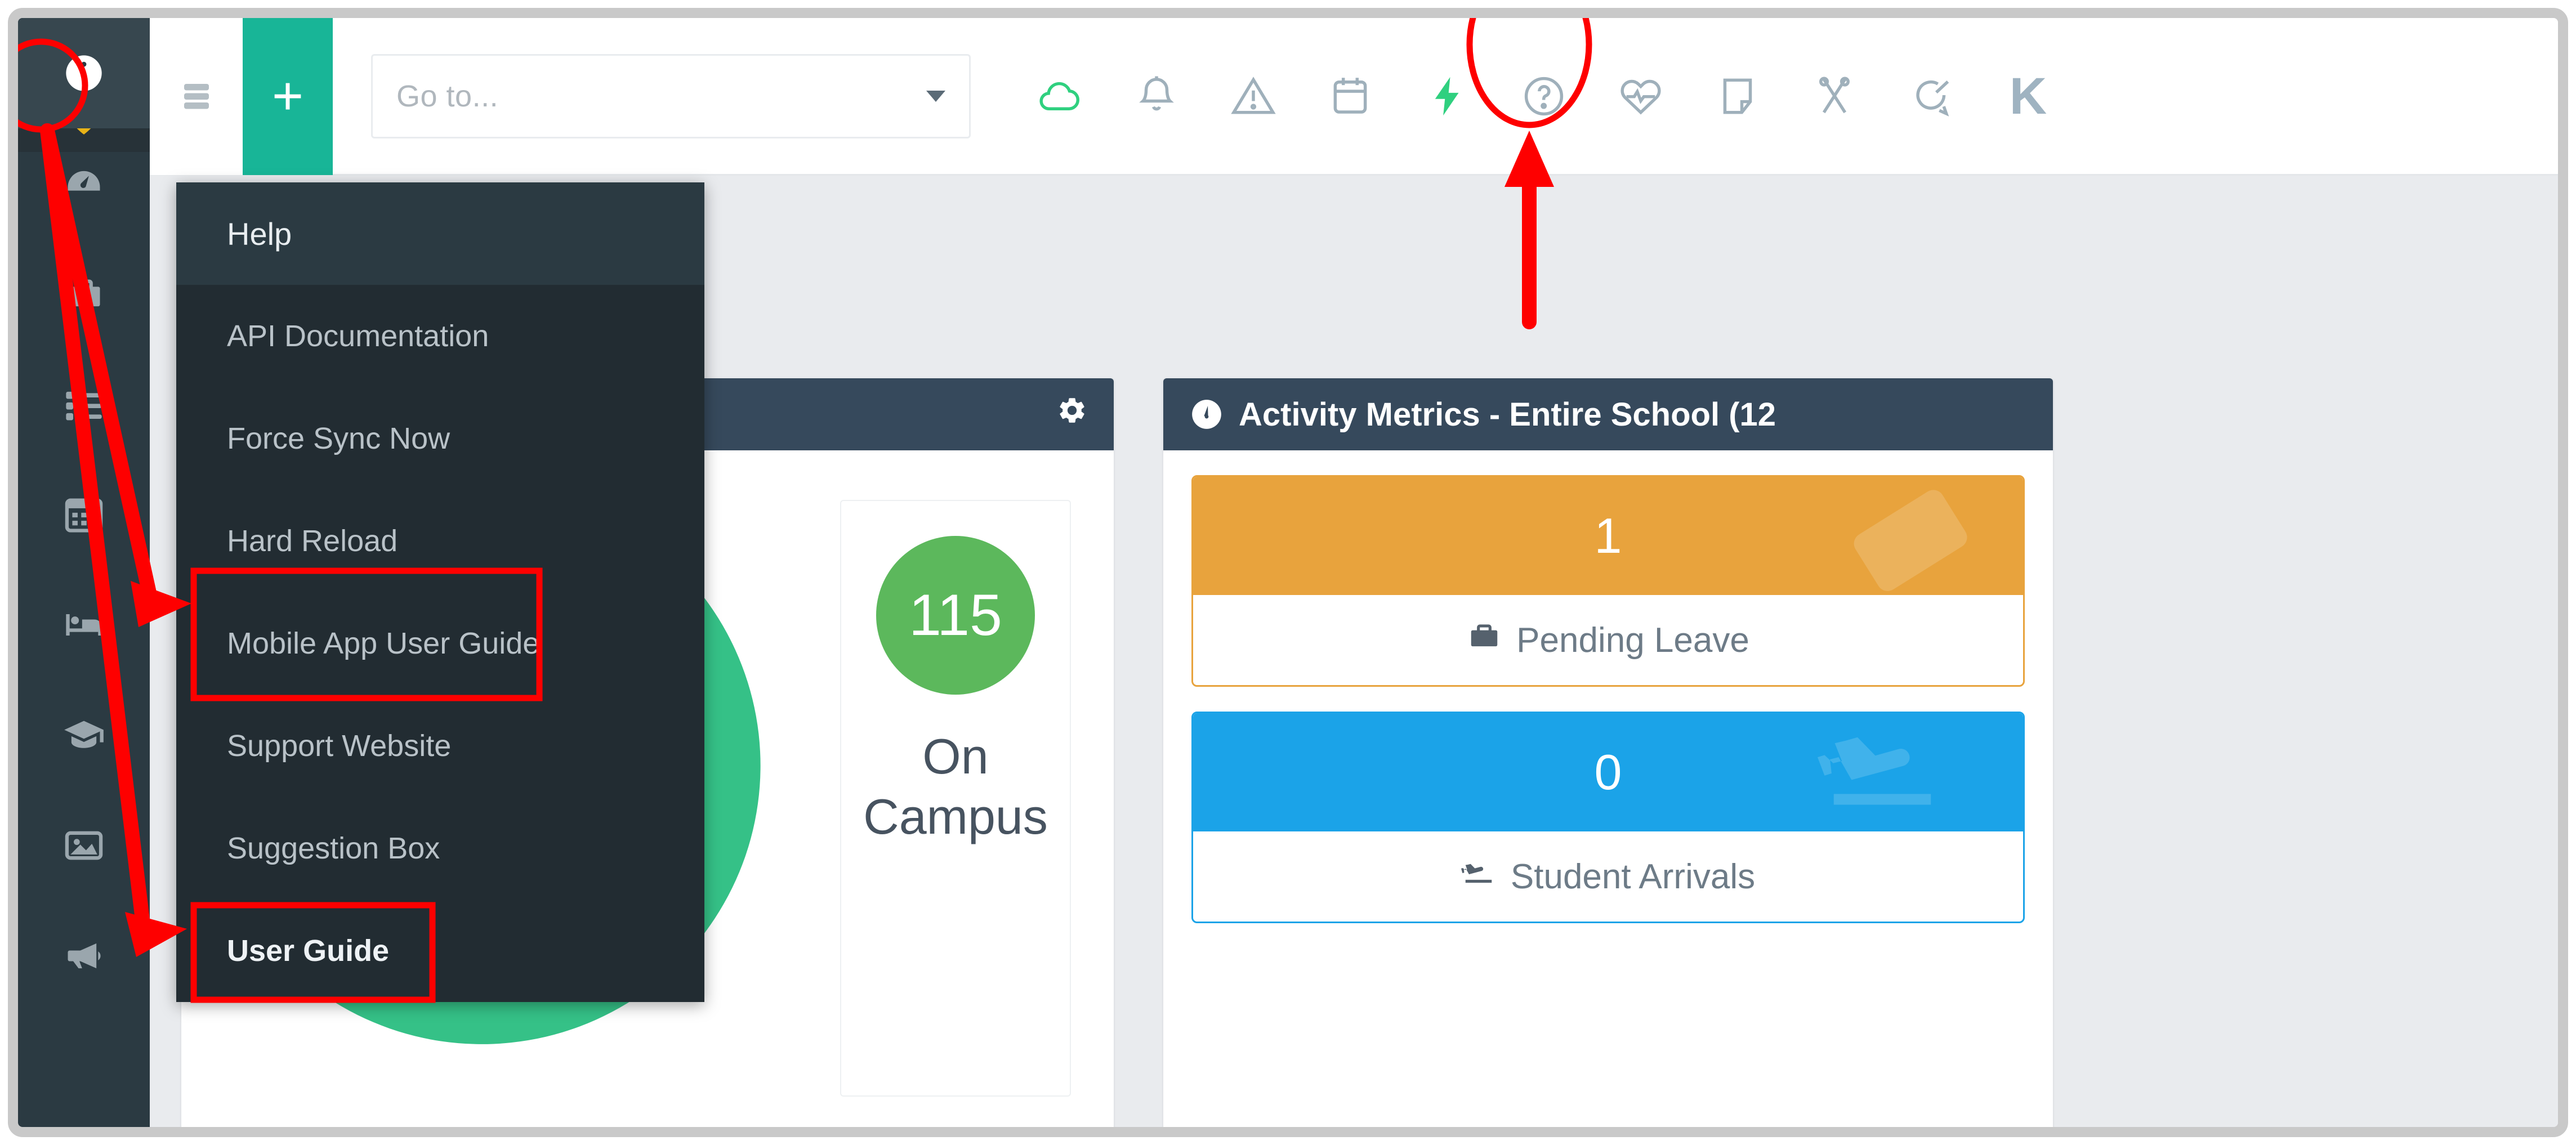 This screenshot has width=2576, height=1145. Describe the element at coordinates (84, 181) in the screenshot. I see `dashboard-icon` at that location.